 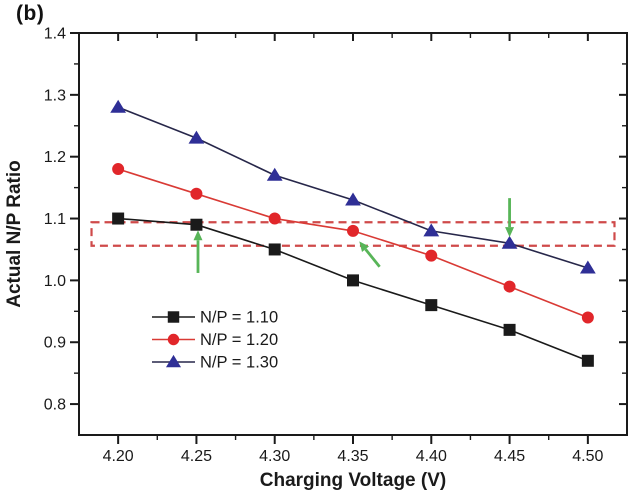 I want to click on y-tick-label: 1.3, so click(x=55, y=95).